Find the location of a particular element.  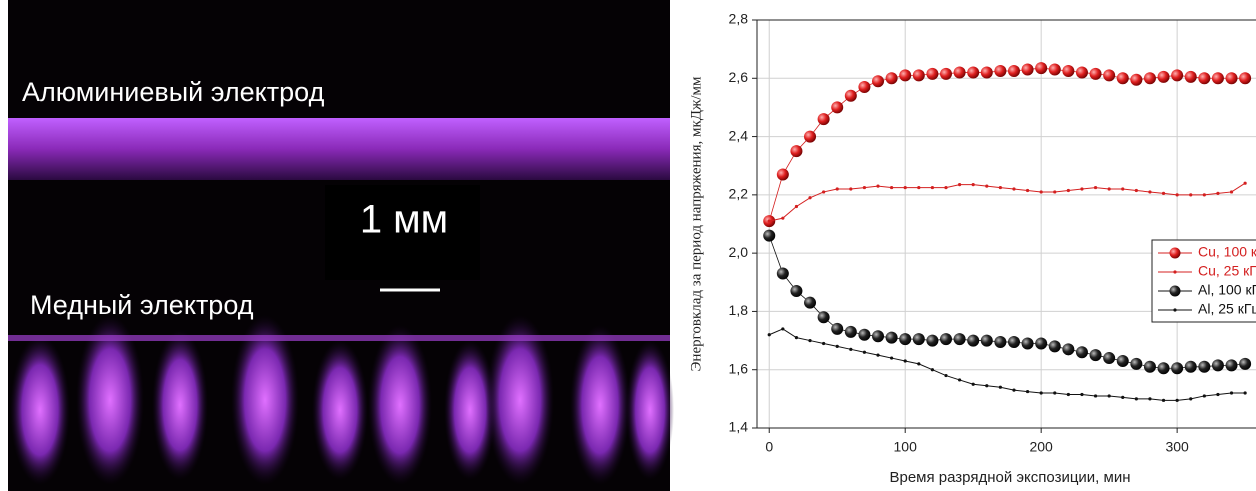

y-tick-label: 1,4 is located at coordinates (739, 427).